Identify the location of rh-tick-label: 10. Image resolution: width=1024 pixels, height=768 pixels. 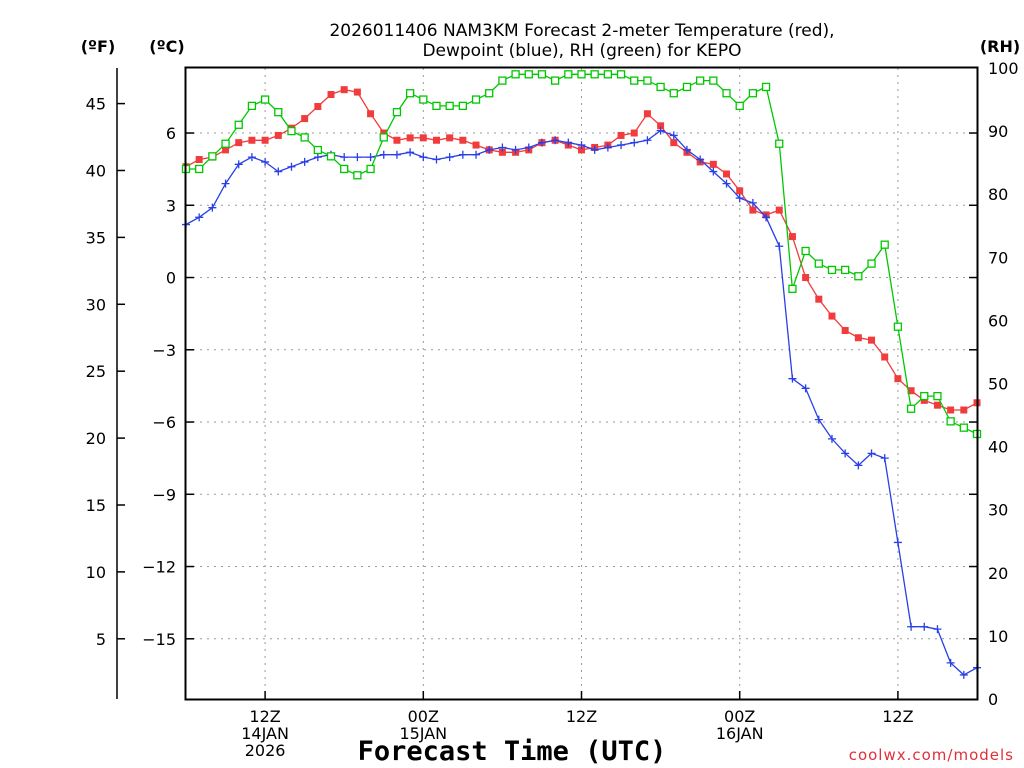
(998, 636).